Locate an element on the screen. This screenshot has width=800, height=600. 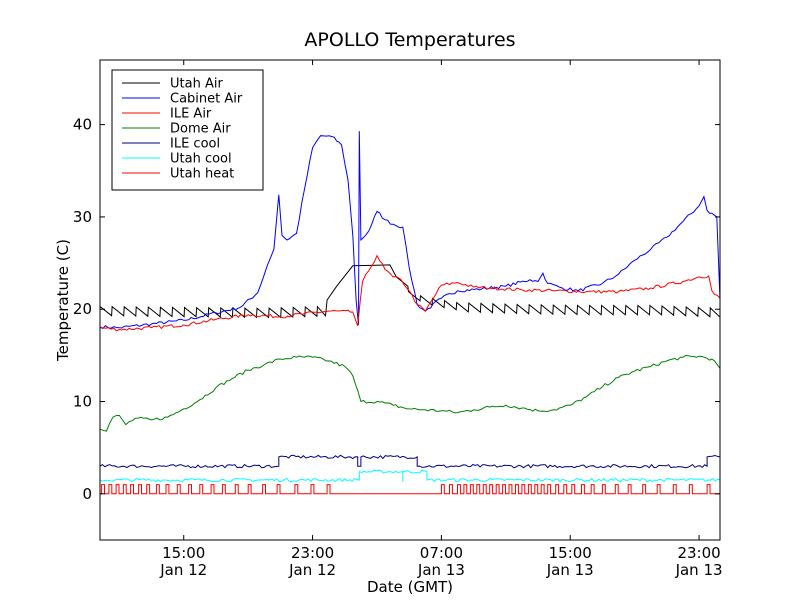
series-line-utah-heat is located at coordinates (410, 489).